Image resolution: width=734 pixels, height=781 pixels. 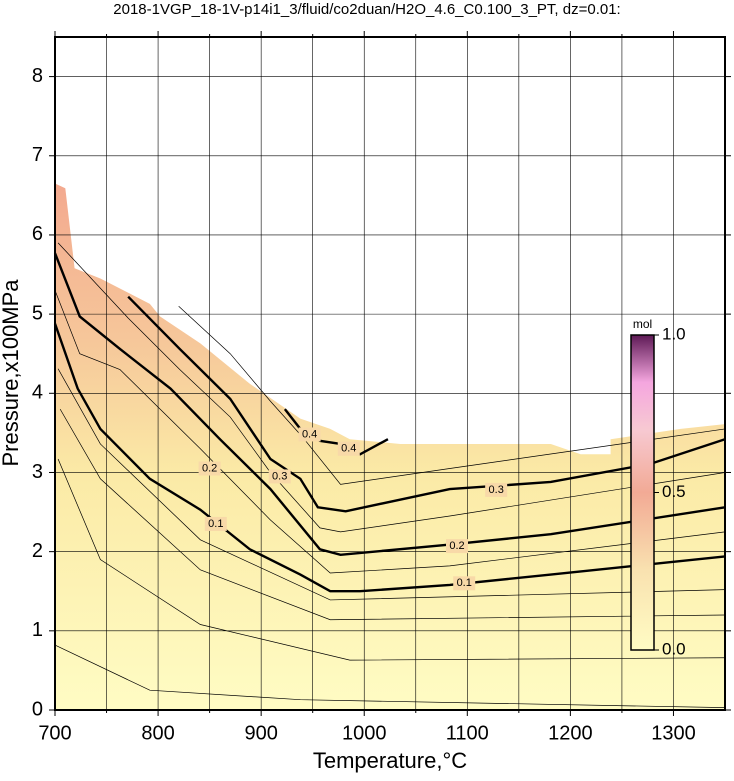 What do you see at coordinates (37, 393) in the screenshot?
I see `y-tick-label: 4` at bounding box center [37, 393].